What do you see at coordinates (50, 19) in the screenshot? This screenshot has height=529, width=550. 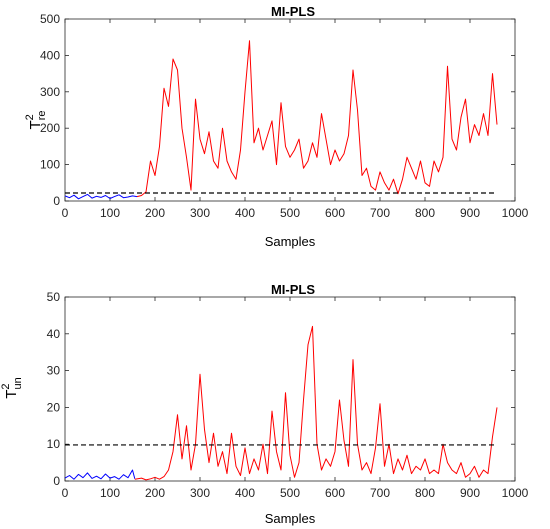 I see `y-tick-label: 500` at bounding box center [50, 19].